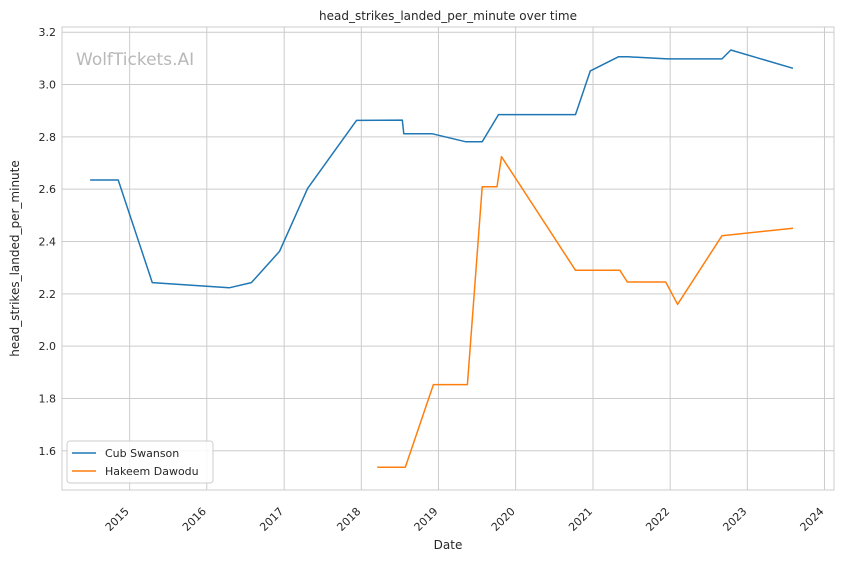 The image size is (855, 561). Describe the element at coordinates (448, 545) in the screenshot. I see `x-axis-label: Date` at that location.